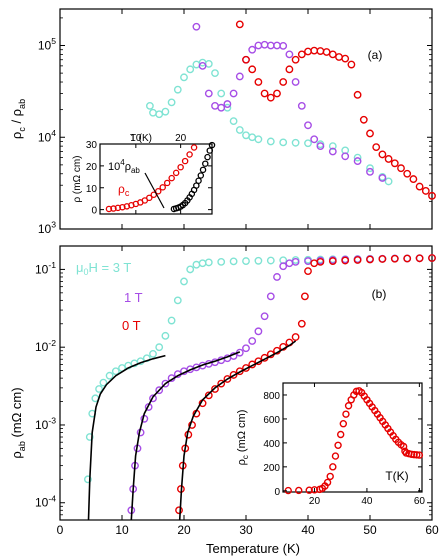 This screenshot has width=443, height=560. Describe the element at coordinates (379, 294) in the screenshot. I see `panel-b-label: (b)` at that location.